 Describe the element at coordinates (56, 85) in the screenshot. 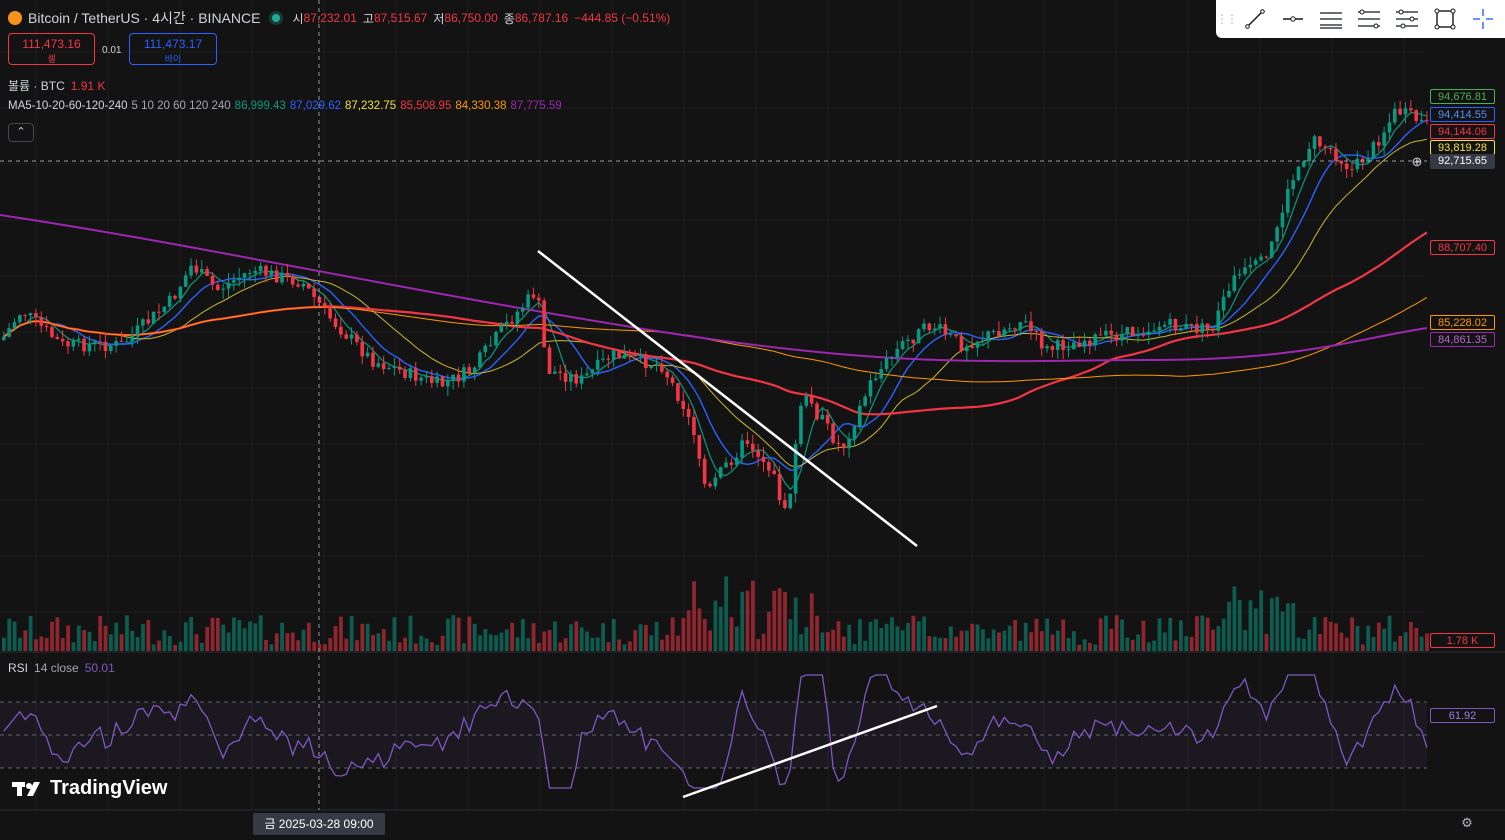

I see `volume-legend: 볼륨 · BTC 1.91 K` at that location.